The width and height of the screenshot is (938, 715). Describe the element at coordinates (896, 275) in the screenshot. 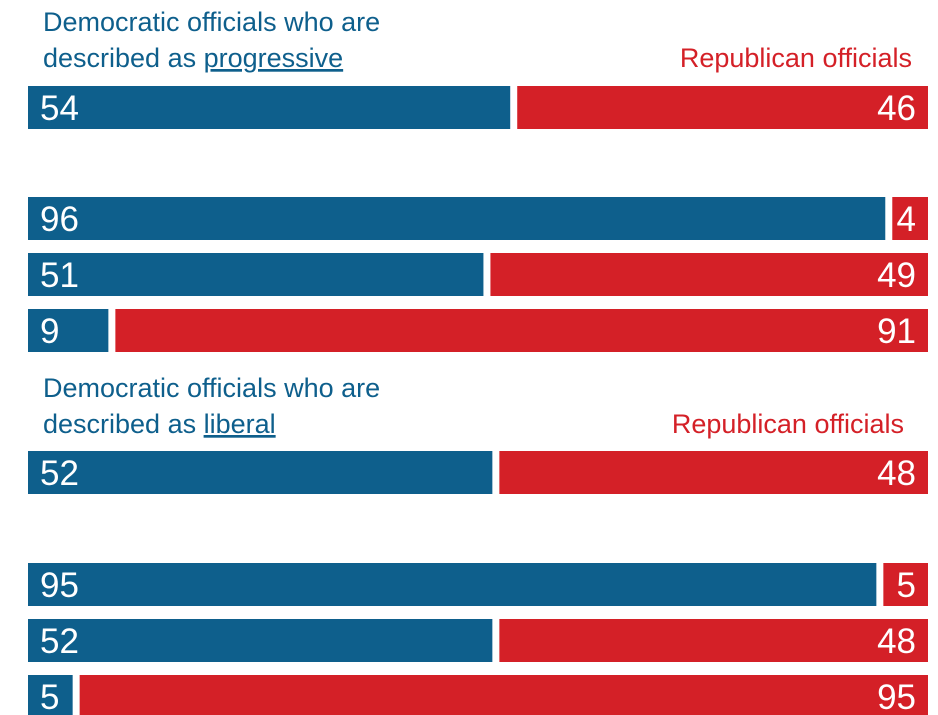

I see `republican-value-label: 49` at that location.